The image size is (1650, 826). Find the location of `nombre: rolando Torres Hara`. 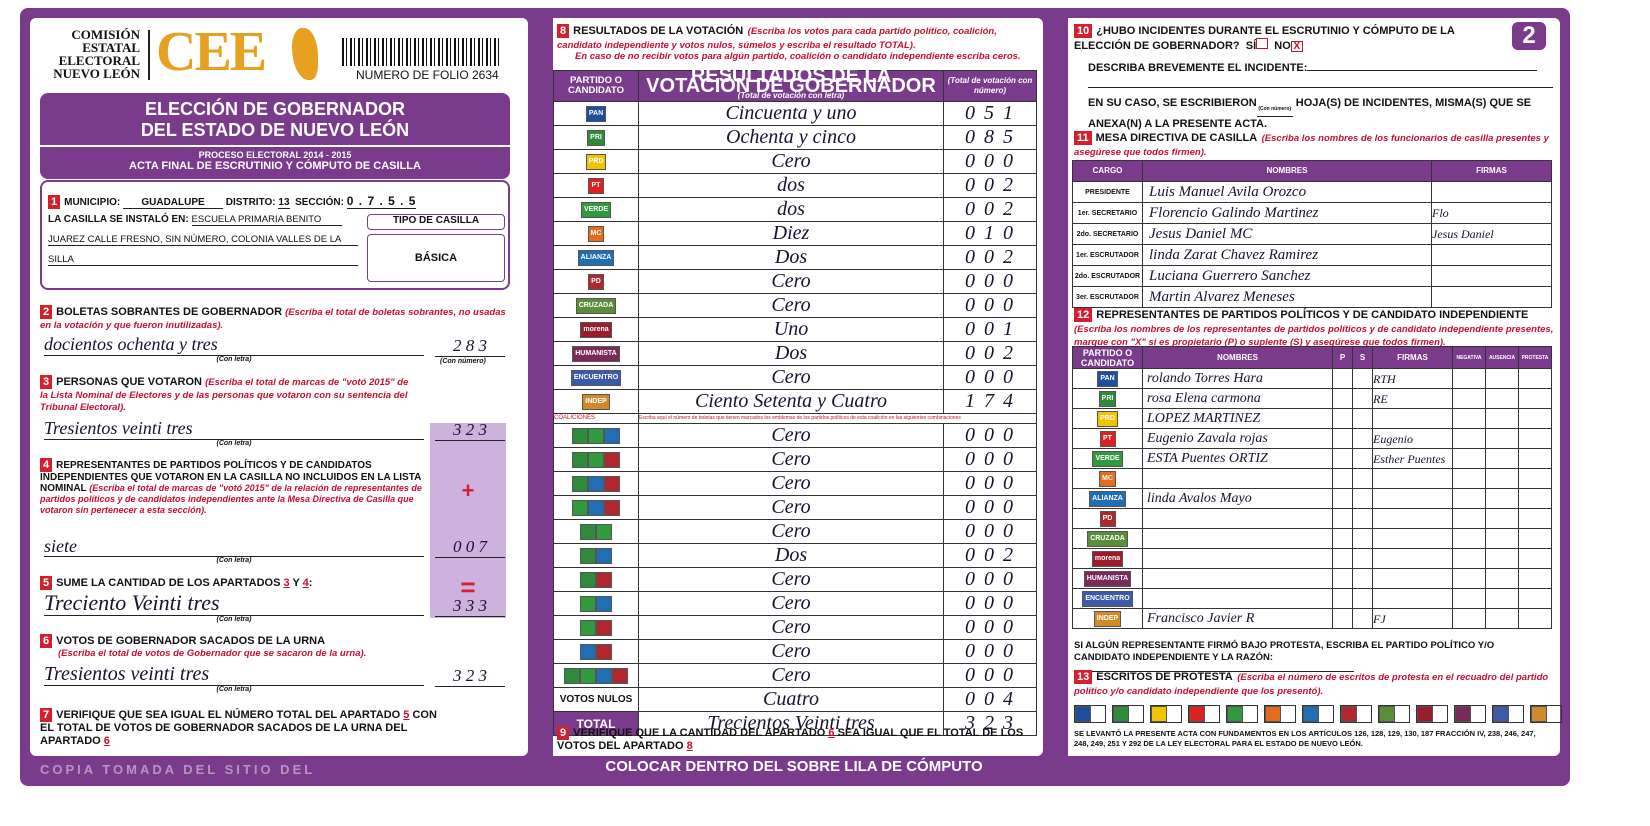

nombre: rolando Torres Hara is located at coordinates (1237, 378).